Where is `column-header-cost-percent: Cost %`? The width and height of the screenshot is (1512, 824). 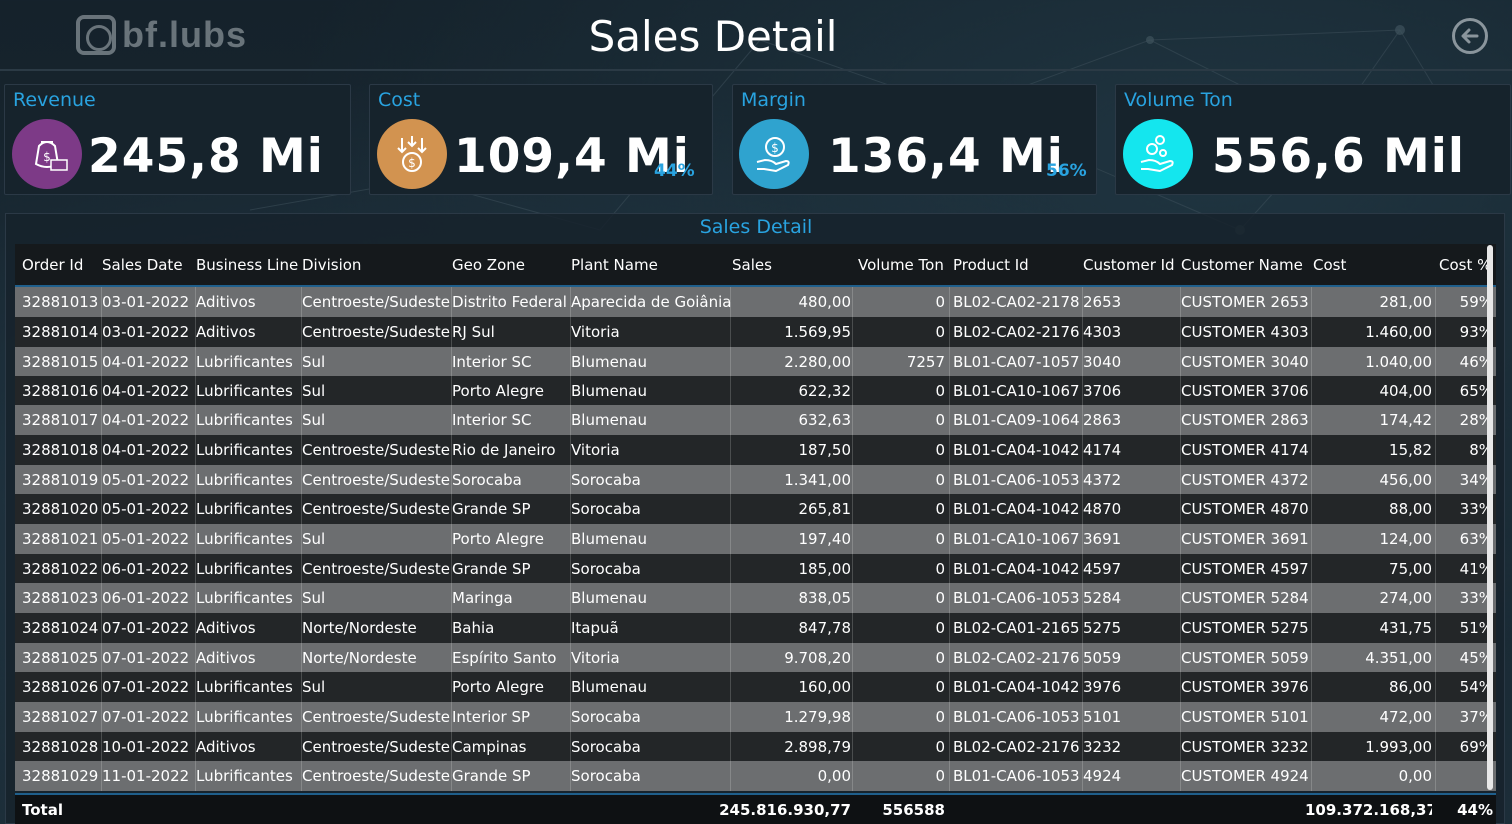
column-header-cost-percent: Cost % is located at coordinates (1465, 265).